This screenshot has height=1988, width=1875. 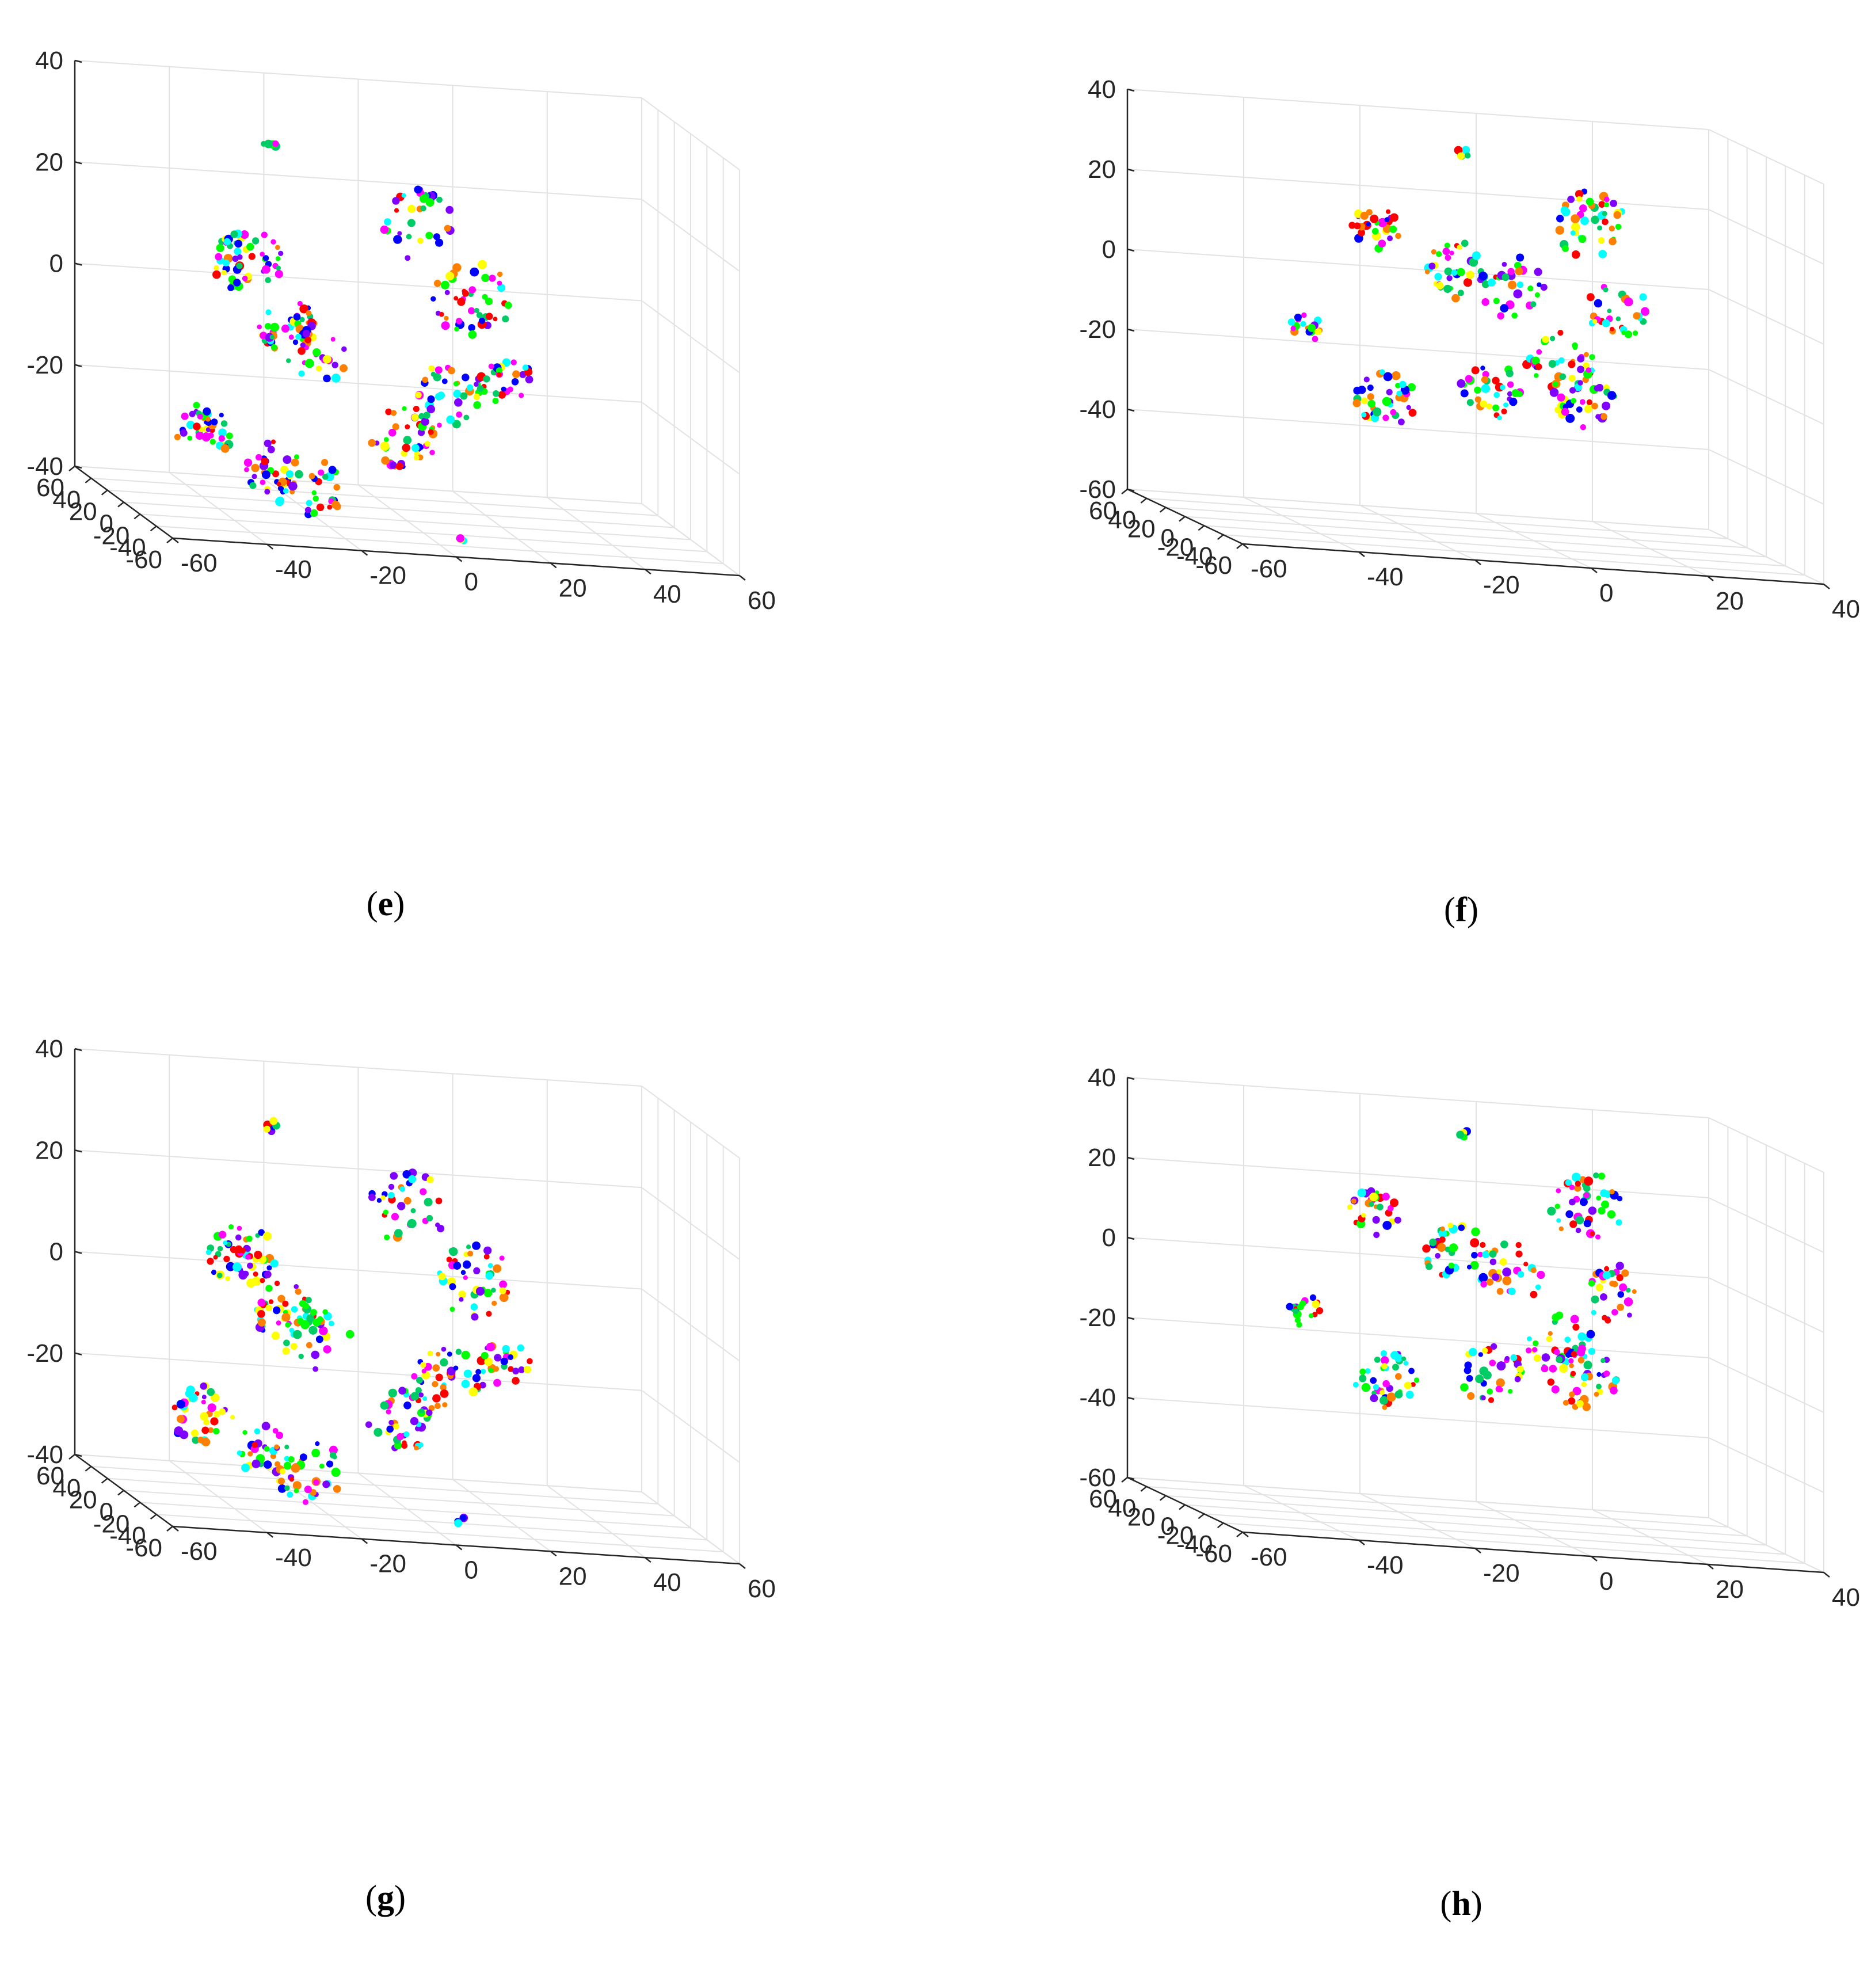 What do you see at coordinates (1102, 1078) in the screenshot?
I see `z-tick-label: 40` at bounding box center [1102, 1078].